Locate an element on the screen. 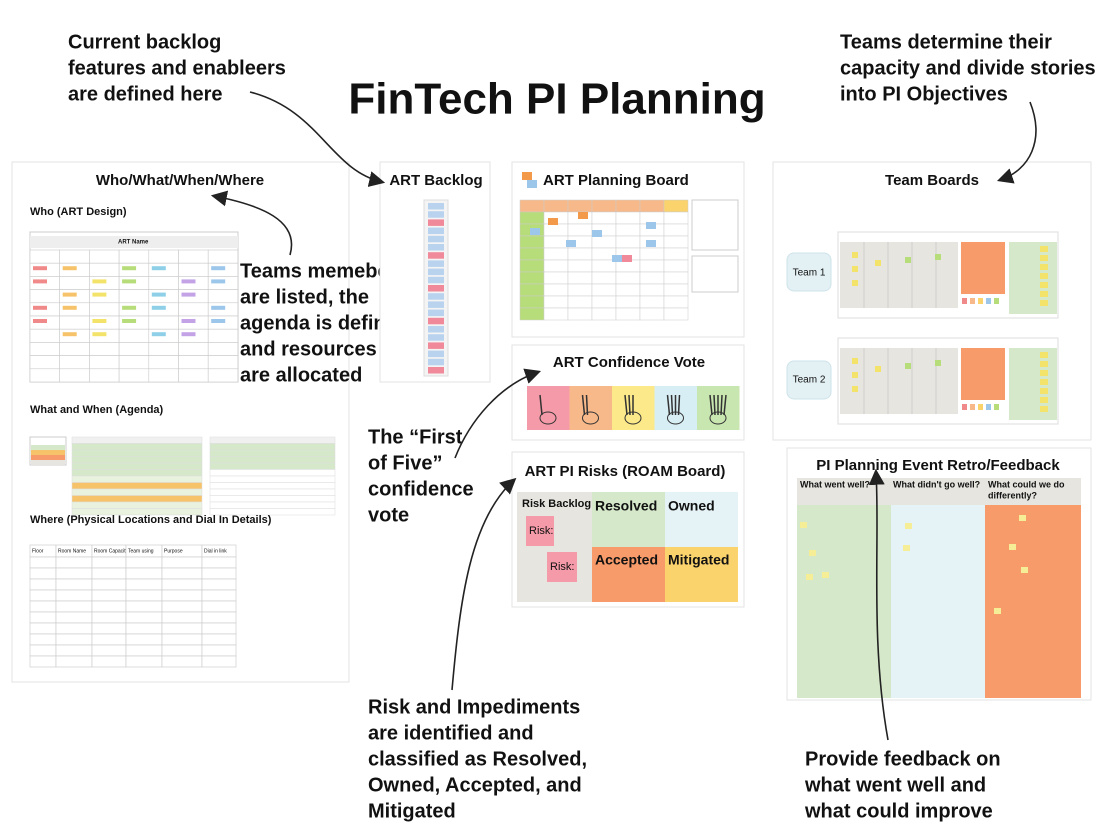  objectives is located at coordinates (983, 374).